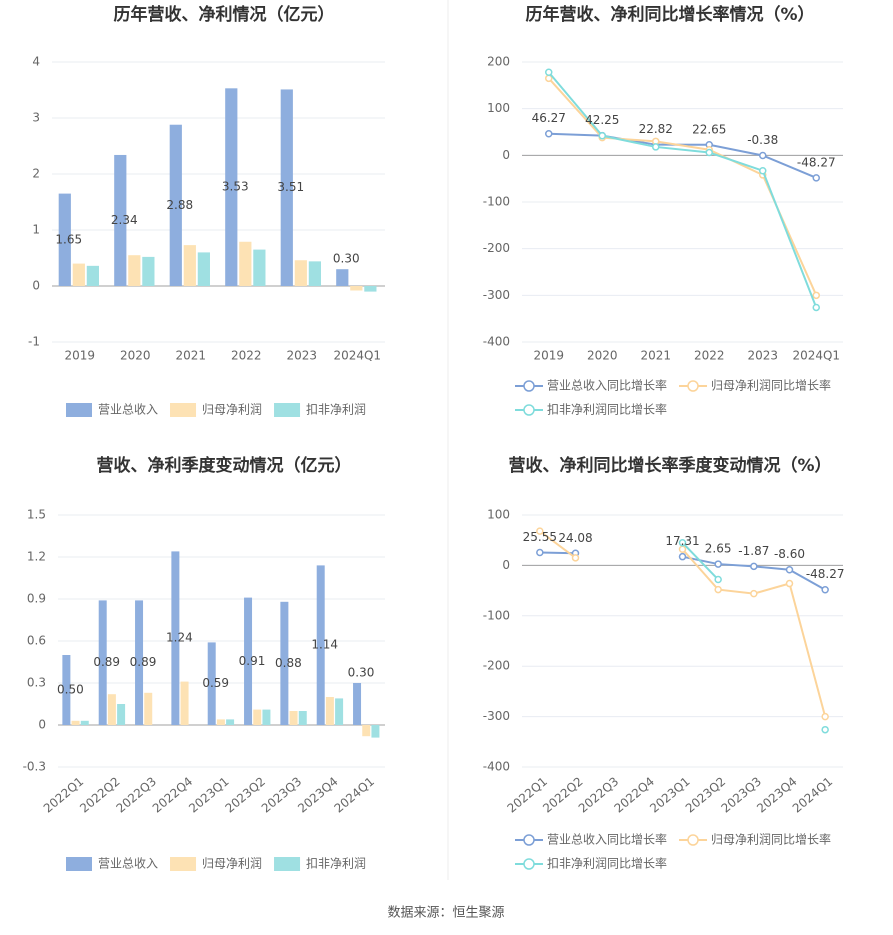 The height and width of the screenshot is (935, 893). Describe the element at coordinates (496, 248) in the screenshot. I see `y-tick-label: -200` at that location.